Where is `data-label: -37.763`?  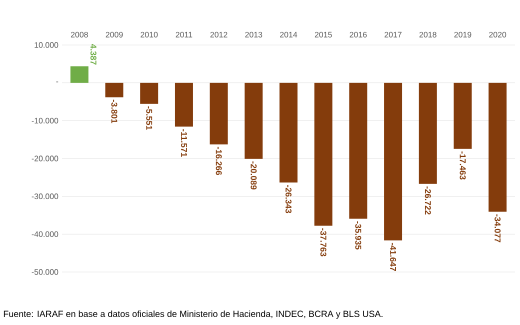 data-label: -37.763 is located at coordinates (323, 242).